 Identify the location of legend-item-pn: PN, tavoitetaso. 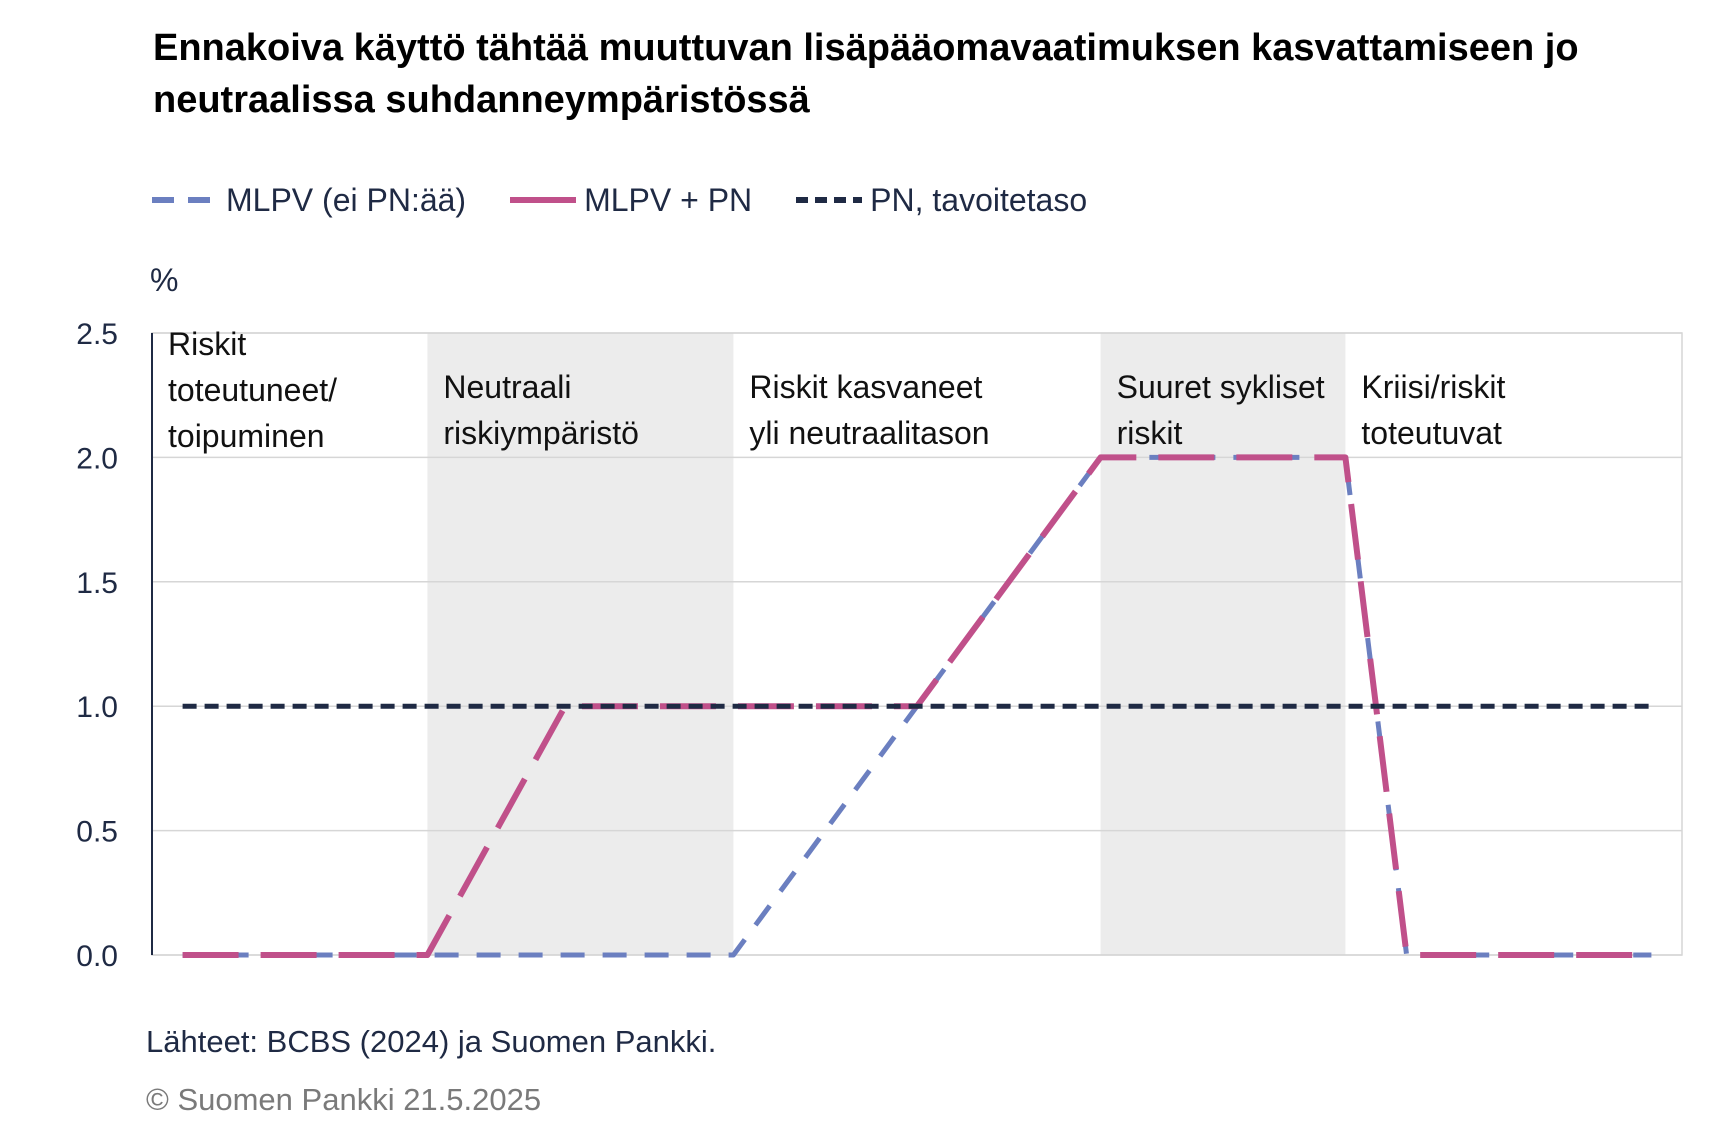
(940, 200).